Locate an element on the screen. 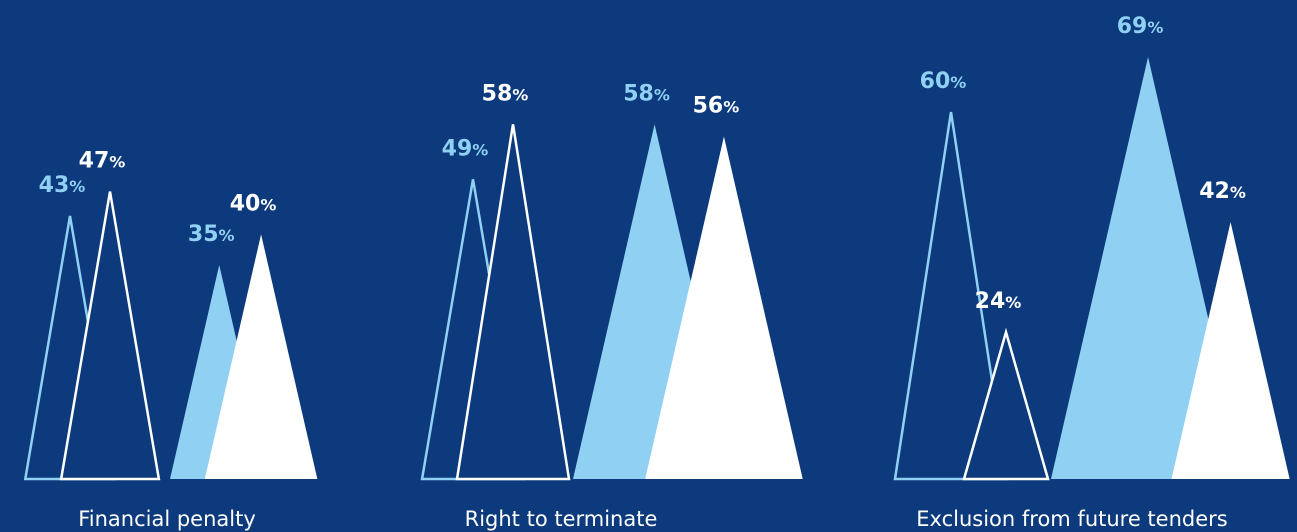 The width and height of the screenshot is (1297, 532). value-label: 42% is located at coordinates (1222, 191).